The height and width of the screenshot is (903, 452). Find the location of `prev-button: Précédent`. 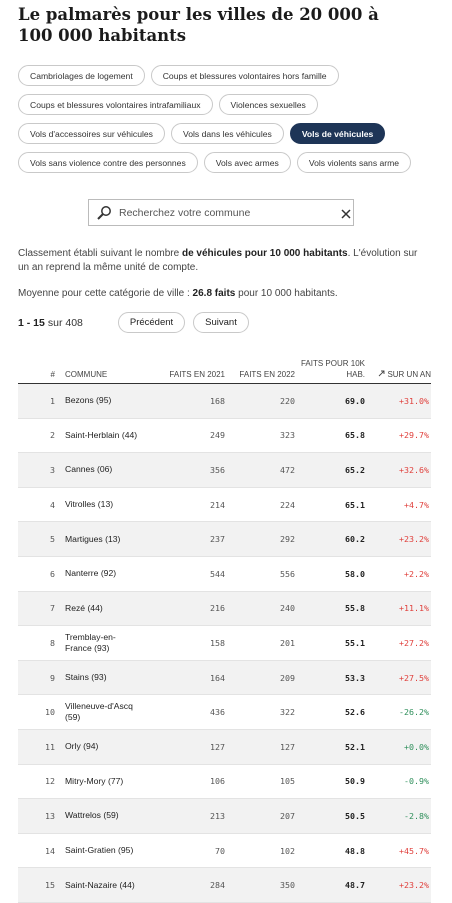

prev-button: Précédent is located at coordinates (151, 322).